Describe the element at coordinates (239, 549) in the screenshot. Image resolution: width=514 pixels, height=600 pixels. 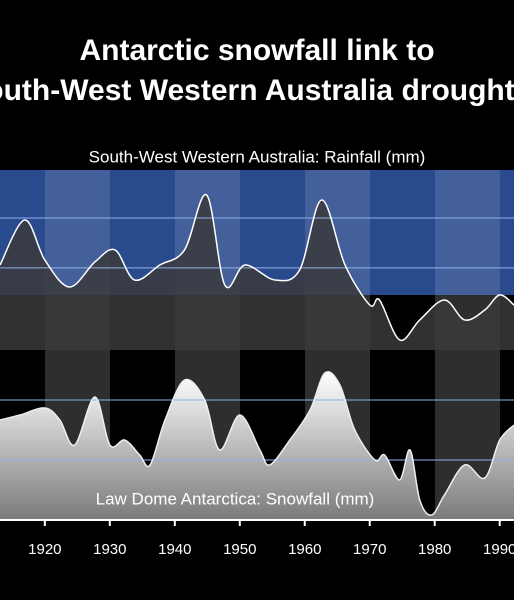
I see `x-tick-label: 1950` at that location.